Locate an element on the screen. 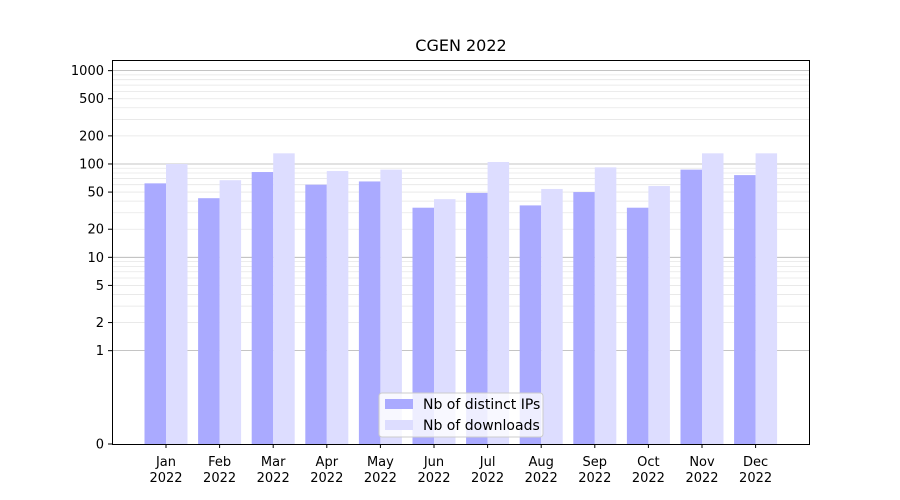 This screenshot has height=500, width=900. x-tick-label-month: Jul is located at coordinates (487, 462).